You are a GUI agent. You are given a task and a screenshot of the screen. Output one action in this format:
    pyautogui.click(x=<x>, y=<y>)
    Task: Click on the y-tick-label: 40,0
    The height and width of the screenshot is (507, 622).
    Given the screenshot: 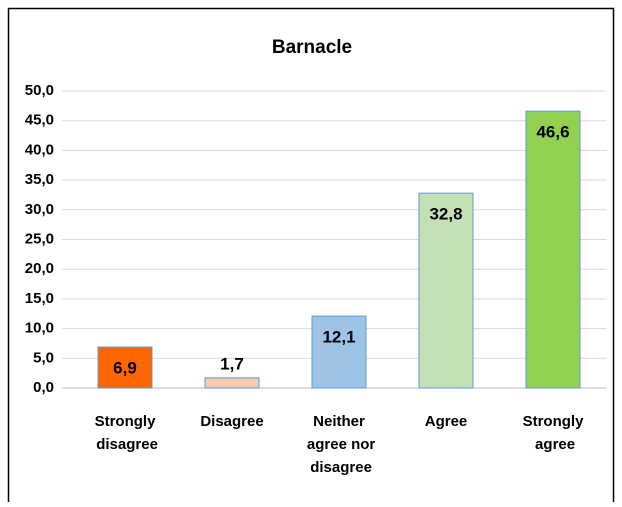 What is the action you would take?
    pyautogui.click(x=39, y=149)
    